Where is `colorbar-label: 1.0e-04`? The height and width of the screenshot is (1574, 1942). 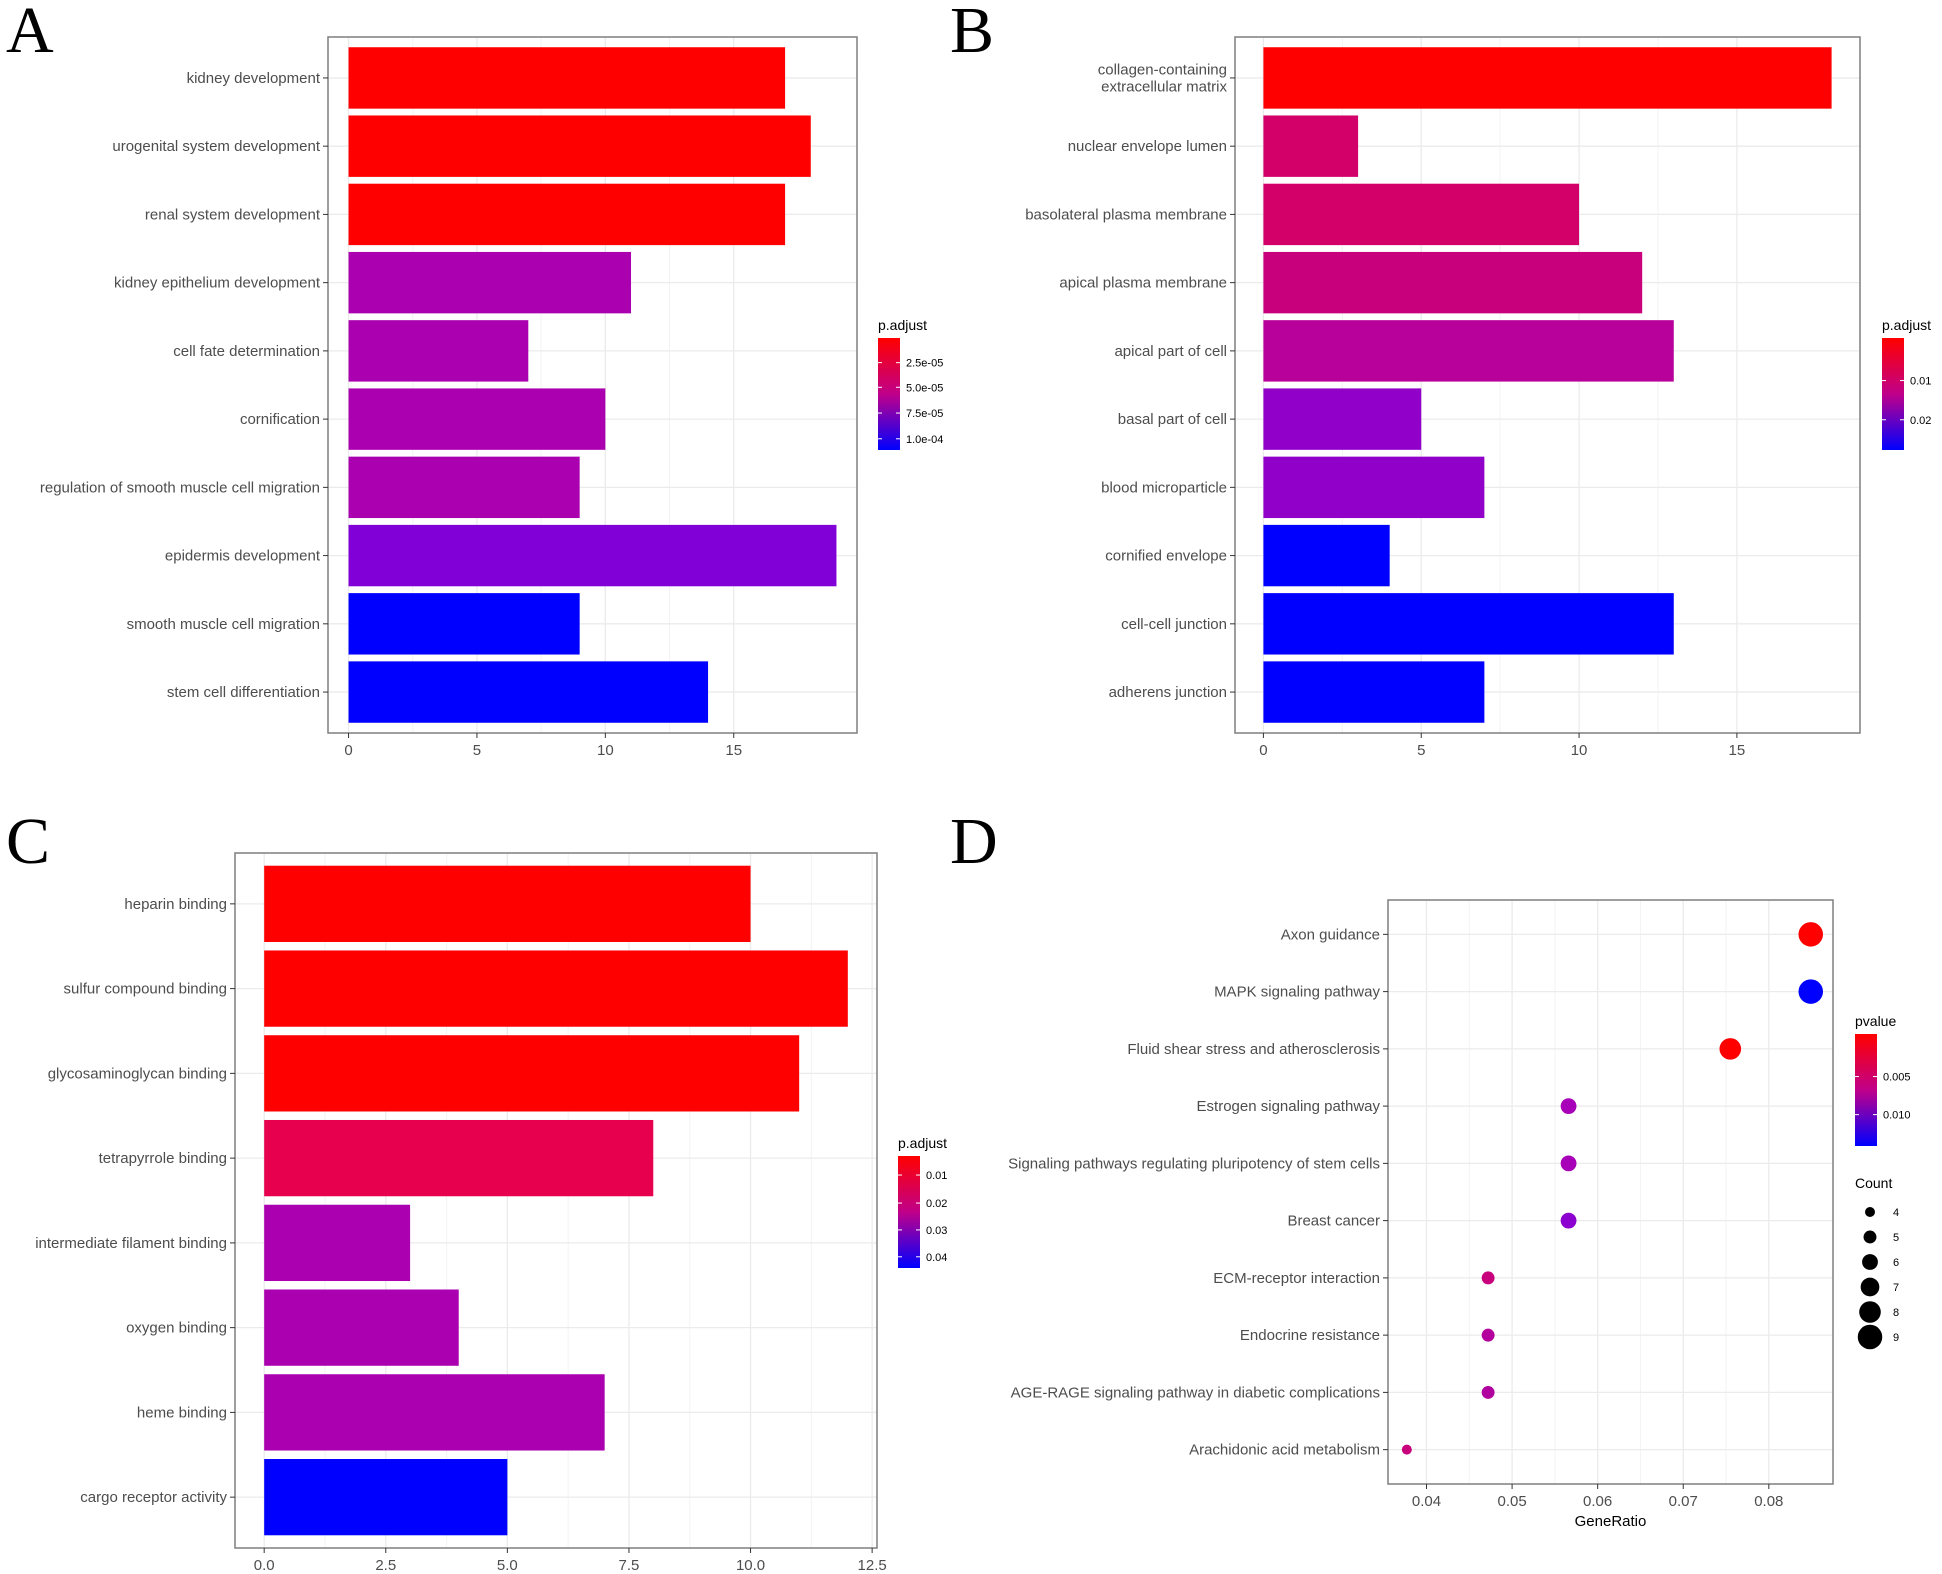 colorbar-label: 1.0e-04 is located at coordinates (924, 440).